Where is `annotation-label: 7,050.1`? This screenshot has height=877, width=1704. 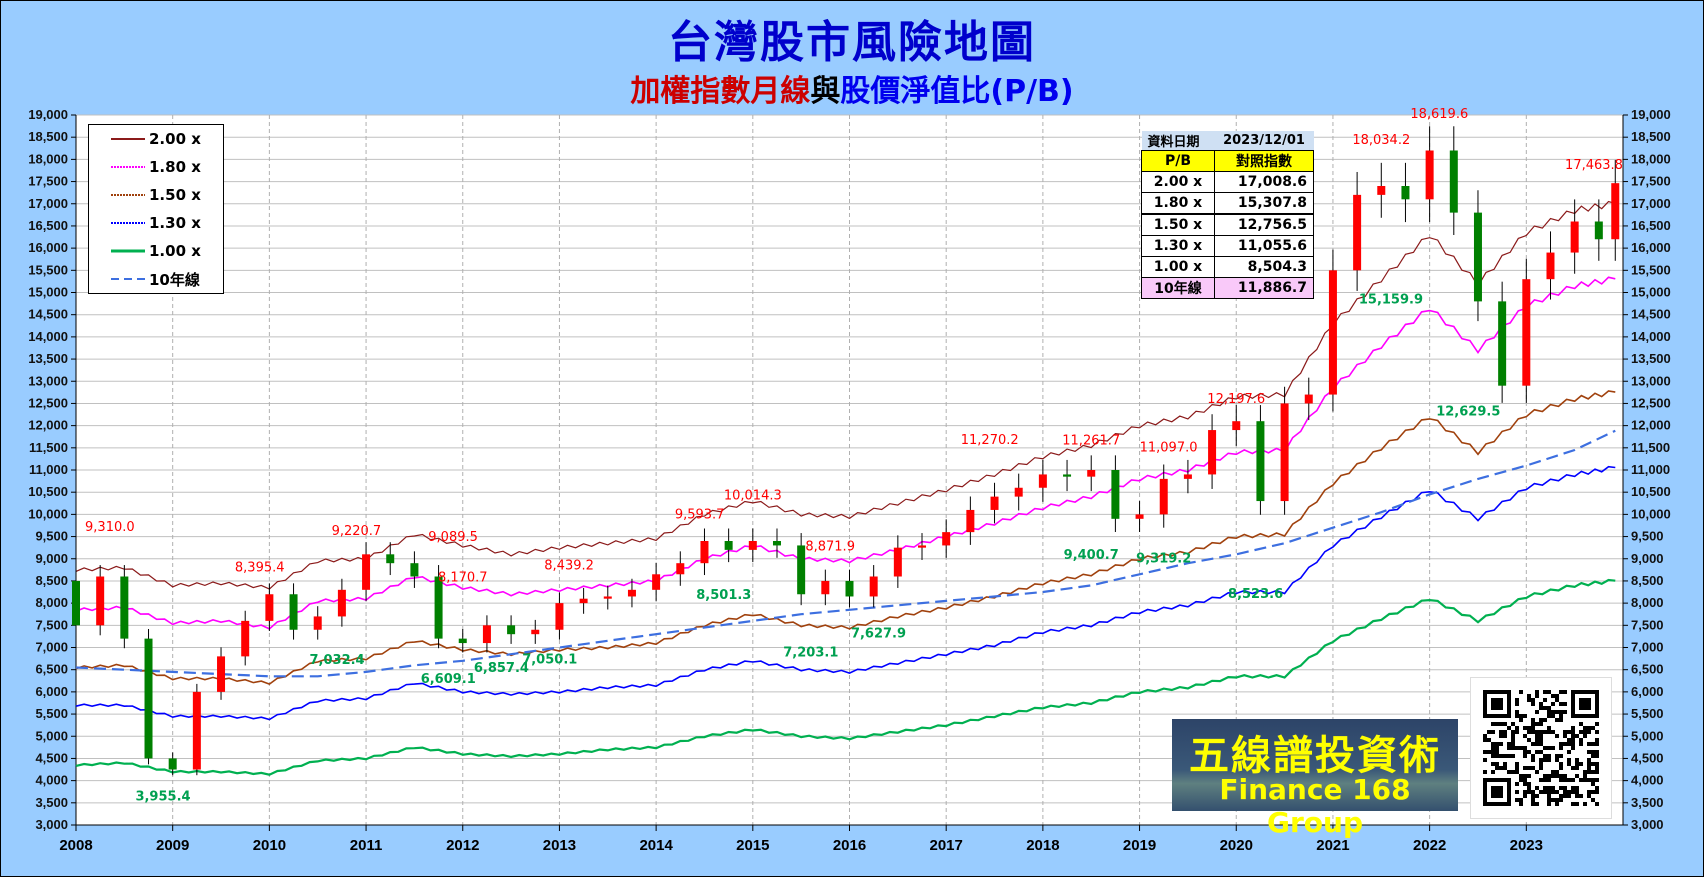 annotation-label: 7,050.1 is located at coordinates (549, 659).